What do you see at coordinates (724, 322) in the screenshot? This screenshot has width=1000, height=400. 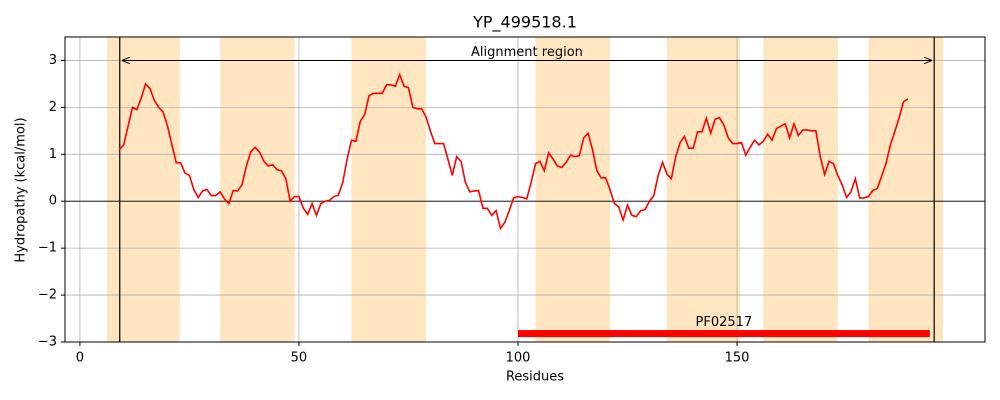 I see `domain-label: PF02517` at bounding box center [724, 322].